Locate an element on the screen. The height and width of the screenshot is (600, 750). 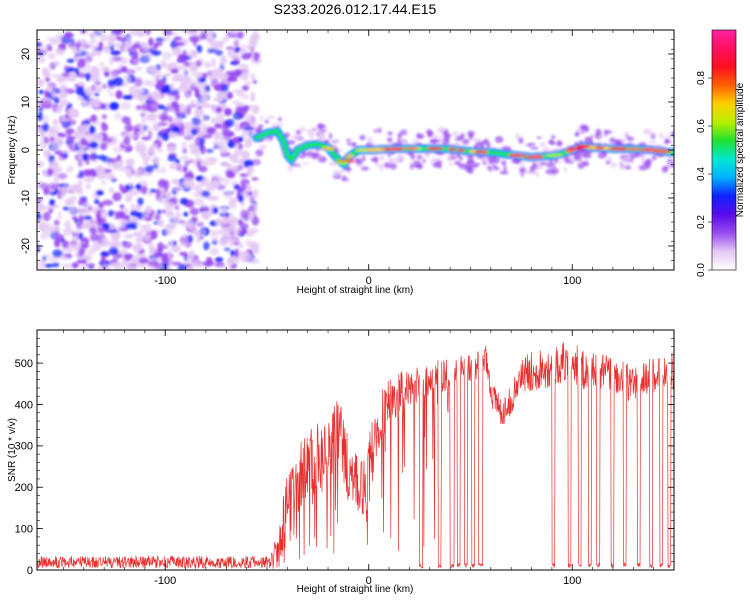
y-tick-label: 400 is located at coordinates (24, 405).